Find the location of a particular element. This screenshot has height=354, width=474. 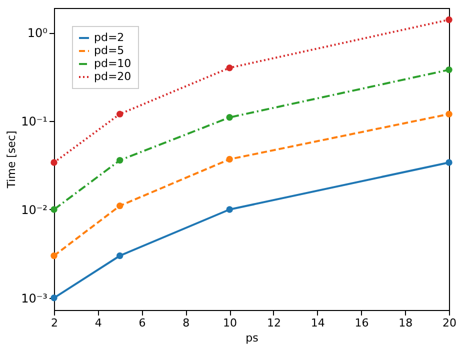

y-axis-title: Time [sec] is located at coordinates (11, 160).